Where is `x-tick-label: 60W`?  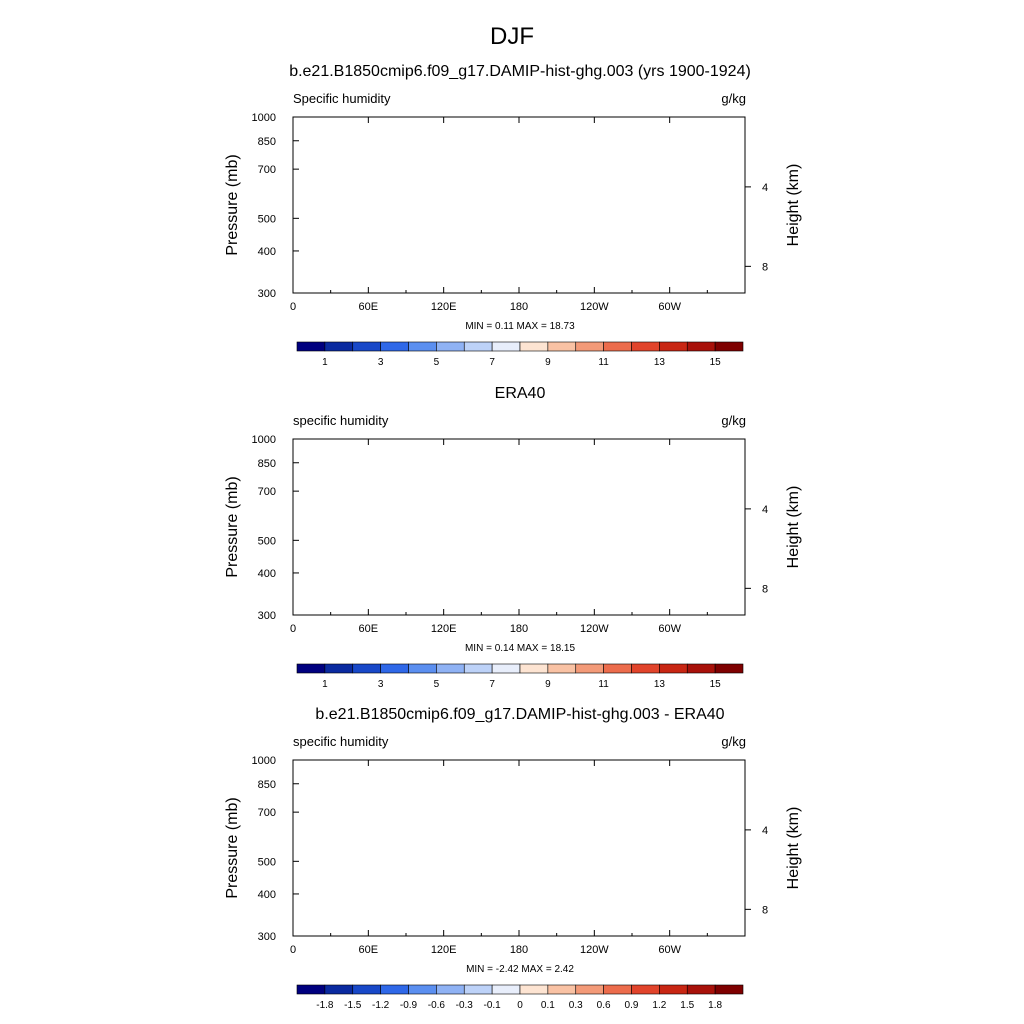 x-tick-label: 60W is located at coordinates (669, 307).